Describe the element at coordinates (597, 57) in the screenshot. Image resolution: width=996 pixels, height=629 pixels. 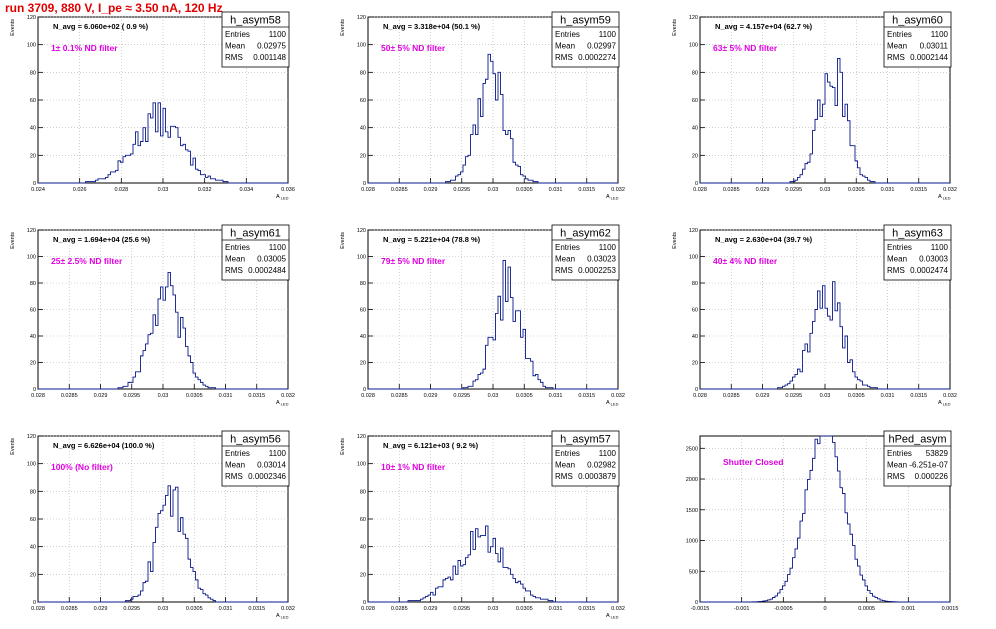
I see `stats-value: 0.0002274` at that location.